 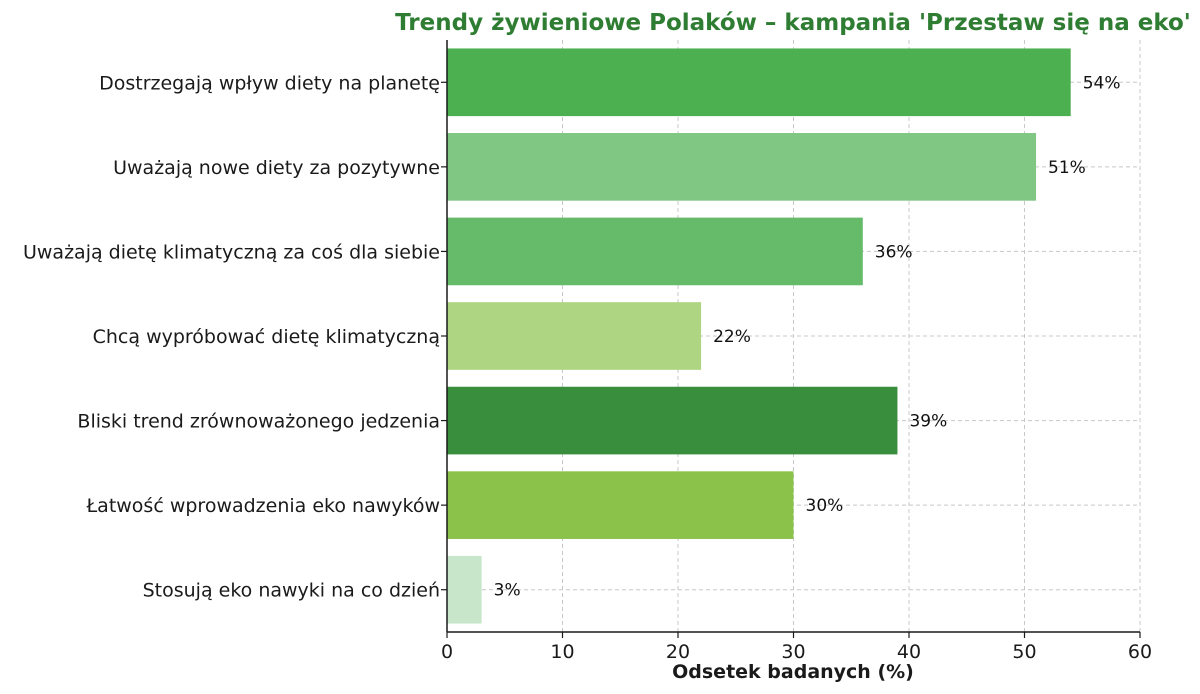 What do you see at coordinates (447, 652) in the screenshot?
I see `x-tick-label: 0` at bounding box center [447, 652].